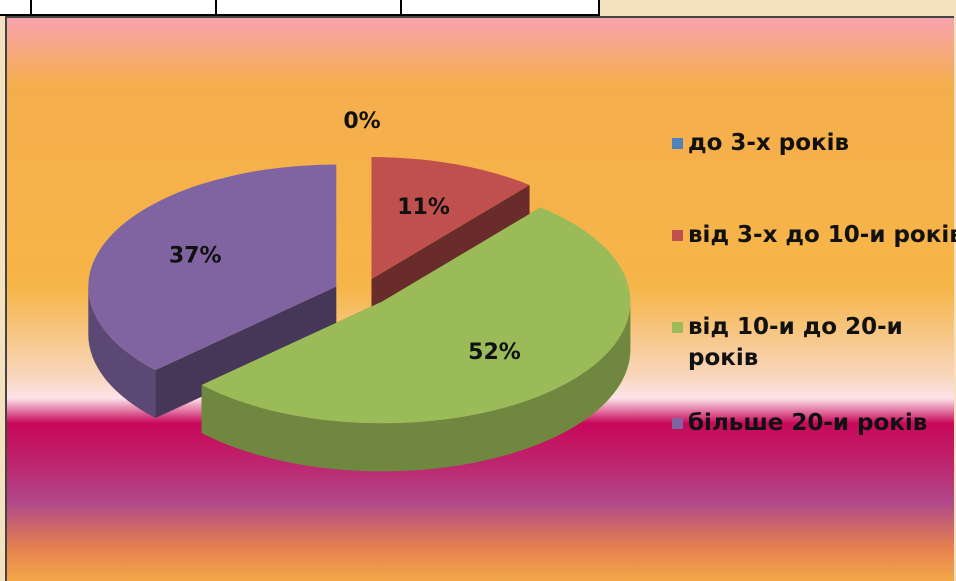 This screenshot has width=956, height=581. I want to click on legend-entry: від 3-х до 10-и років, so click(814, 235).